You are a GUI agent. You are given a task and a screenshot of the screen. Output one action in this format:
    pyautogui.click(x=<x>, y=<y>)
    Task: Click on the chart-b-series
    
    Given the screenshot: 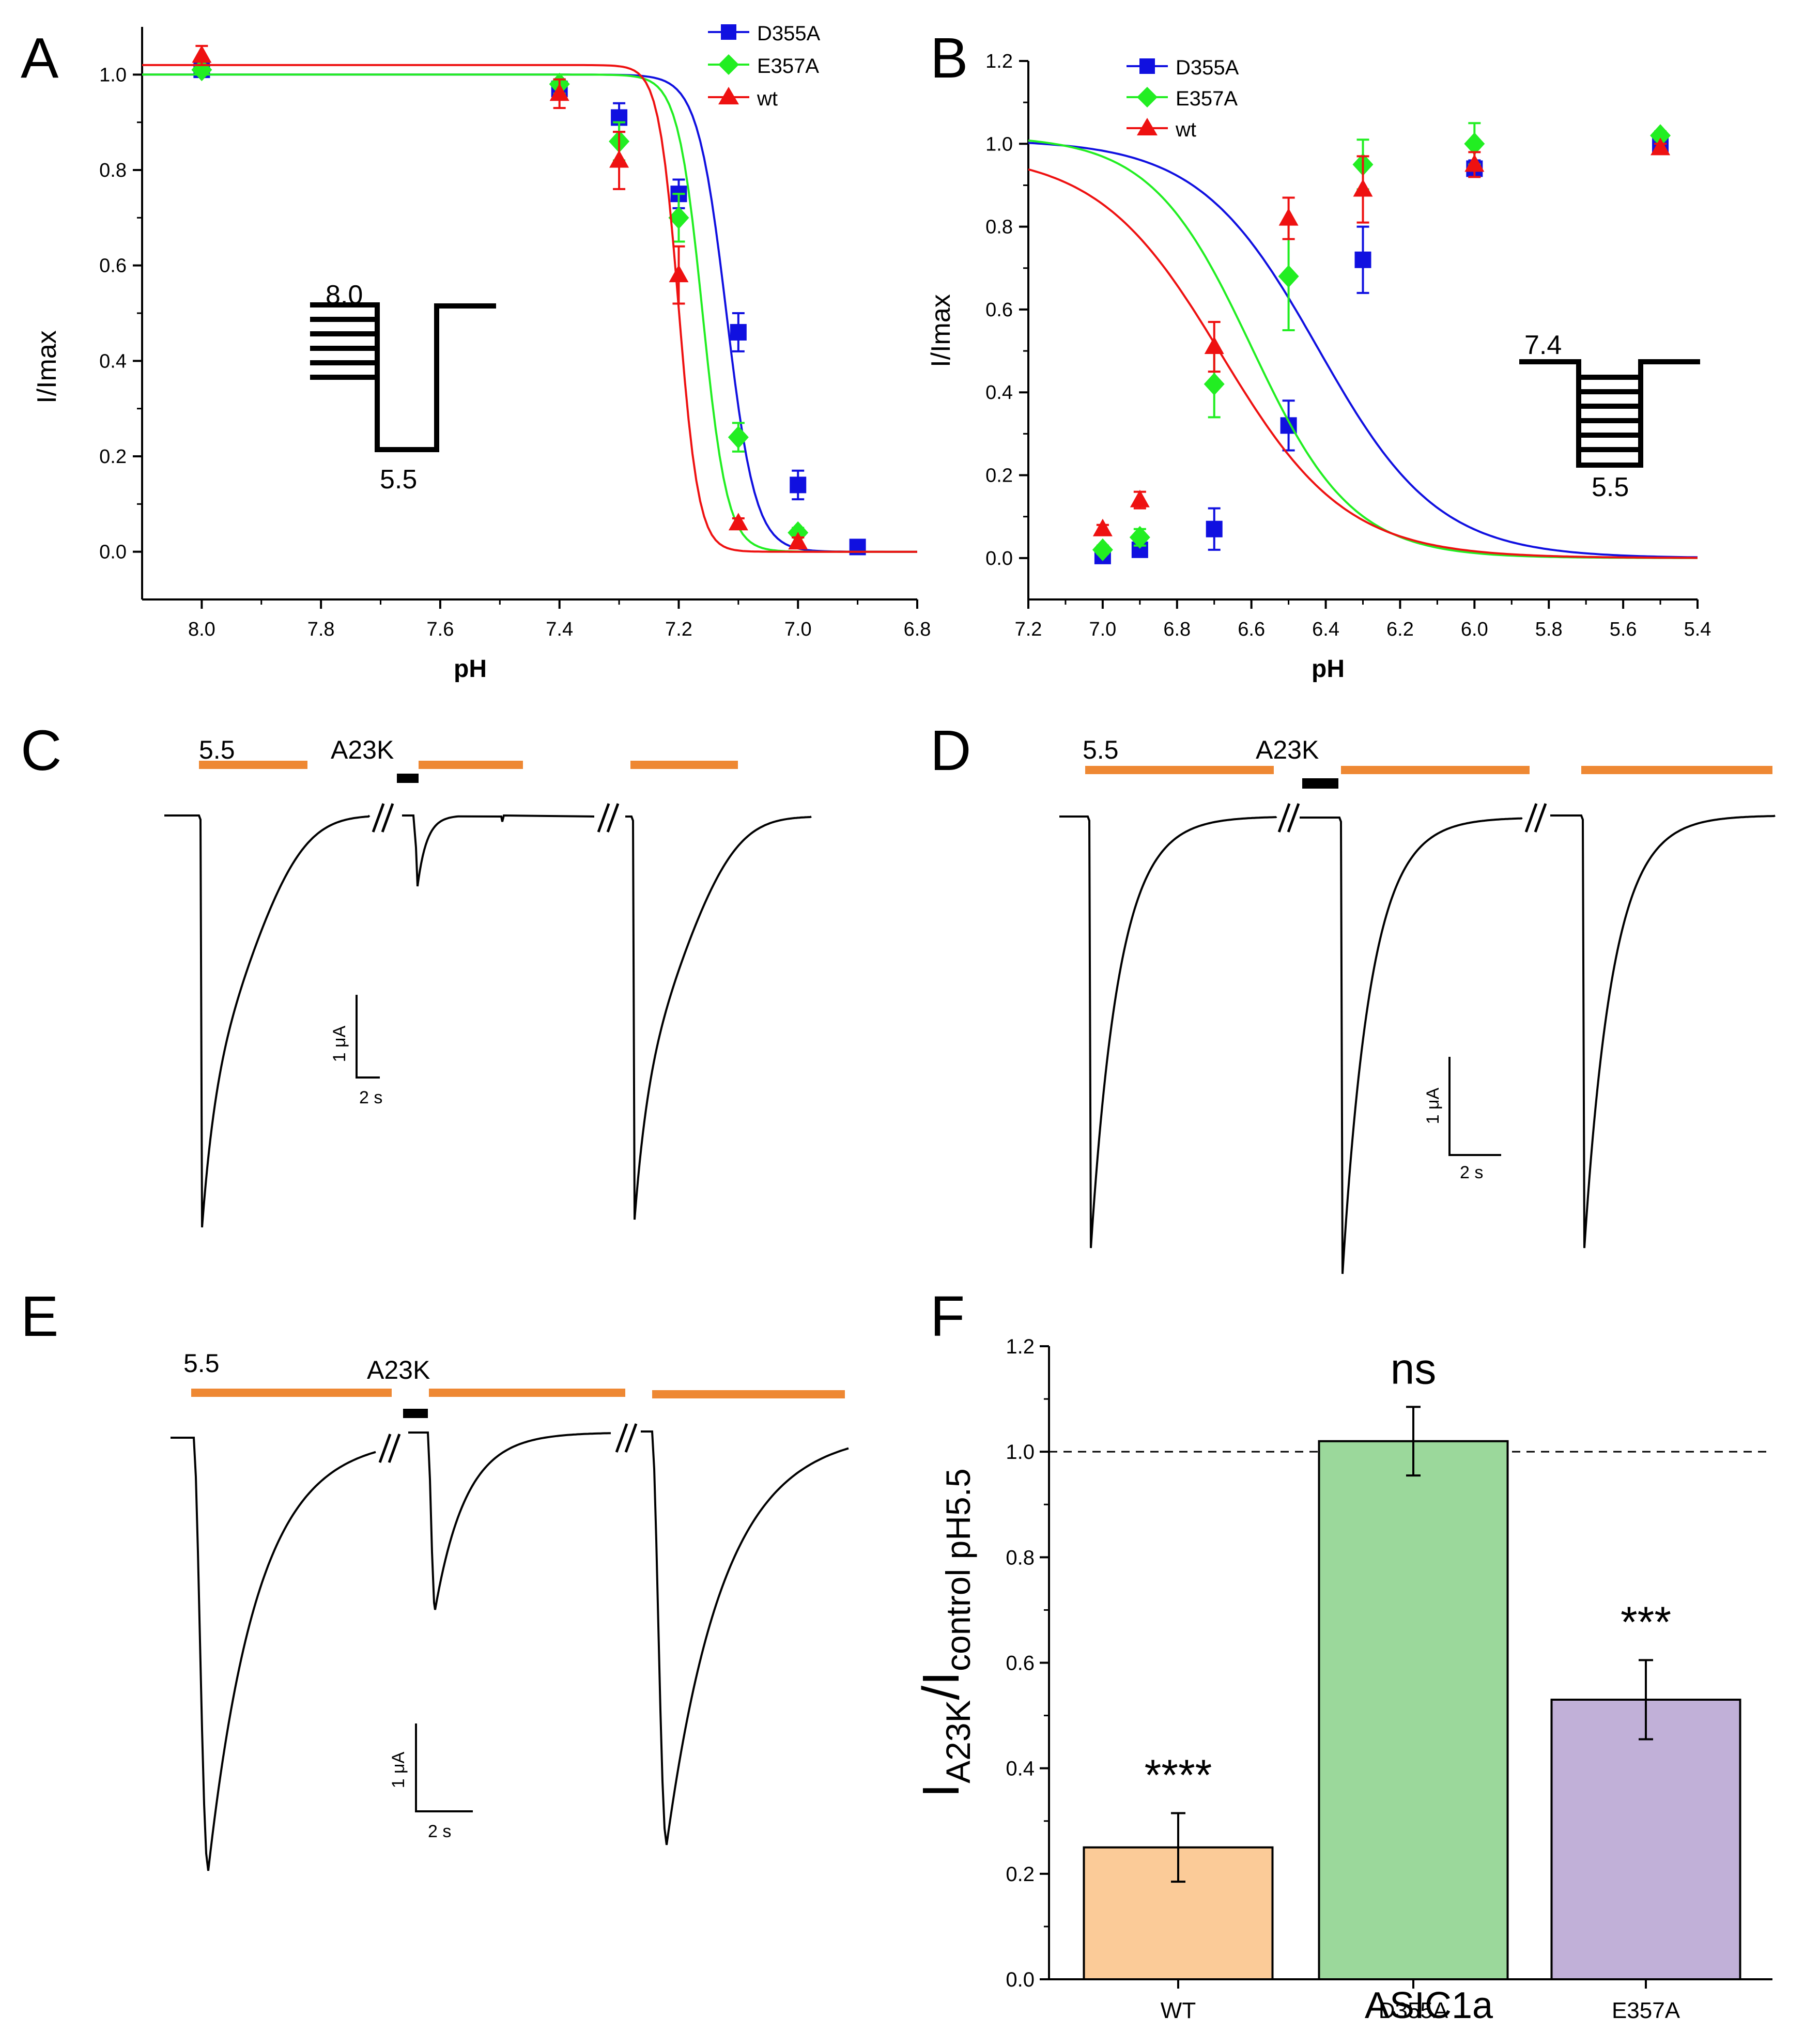 What is the action you would take?
    pyautogui.click(x=1363, y=343)
    